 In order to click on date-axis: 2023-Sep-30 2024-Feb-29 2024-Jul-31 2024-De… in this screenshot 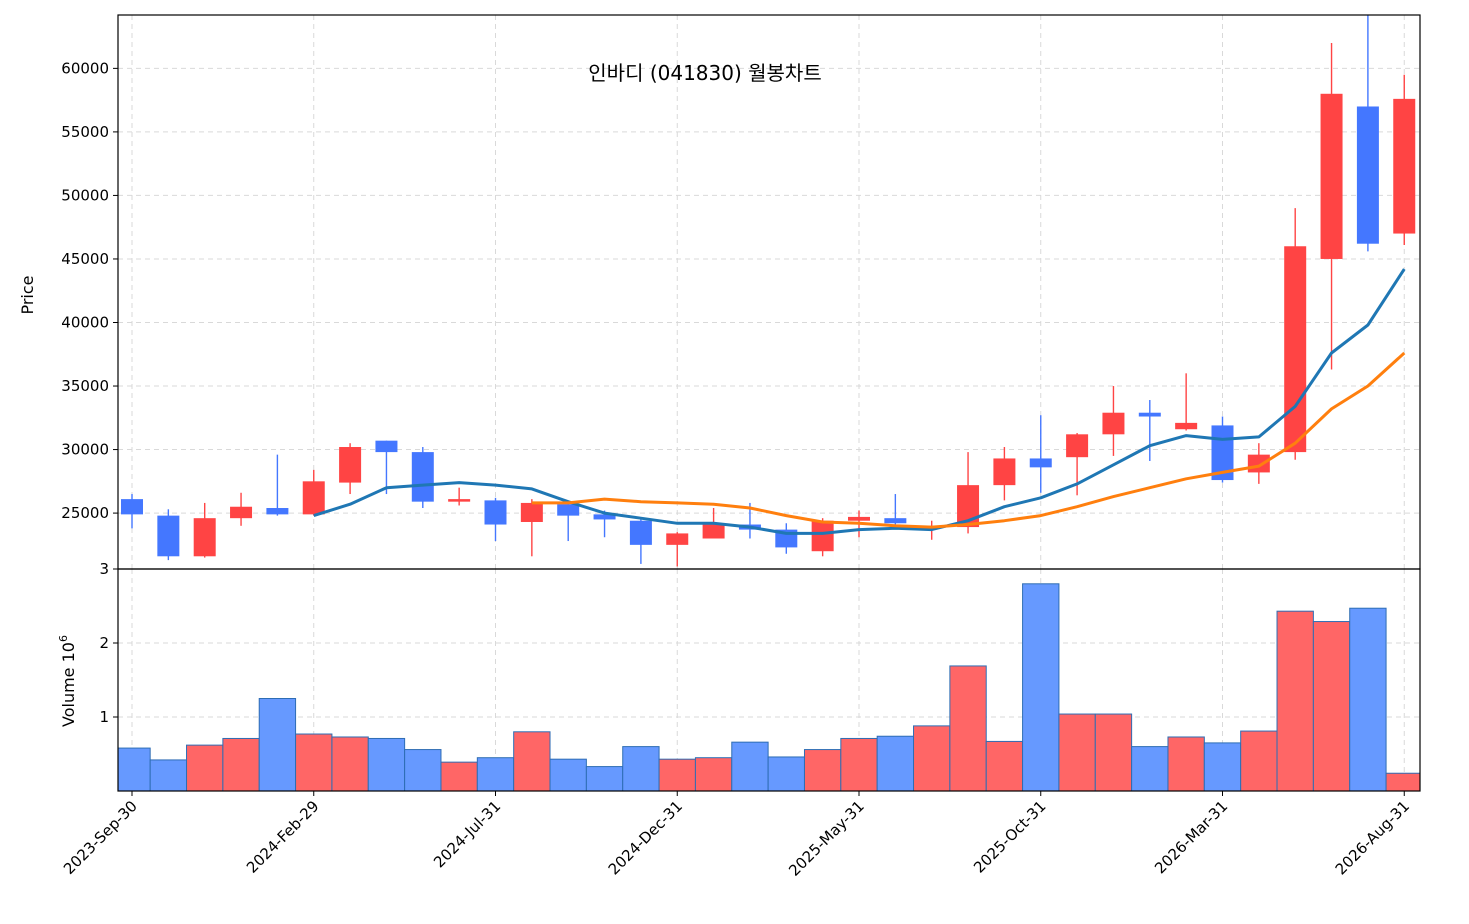, I will do `click(736, 835)`.